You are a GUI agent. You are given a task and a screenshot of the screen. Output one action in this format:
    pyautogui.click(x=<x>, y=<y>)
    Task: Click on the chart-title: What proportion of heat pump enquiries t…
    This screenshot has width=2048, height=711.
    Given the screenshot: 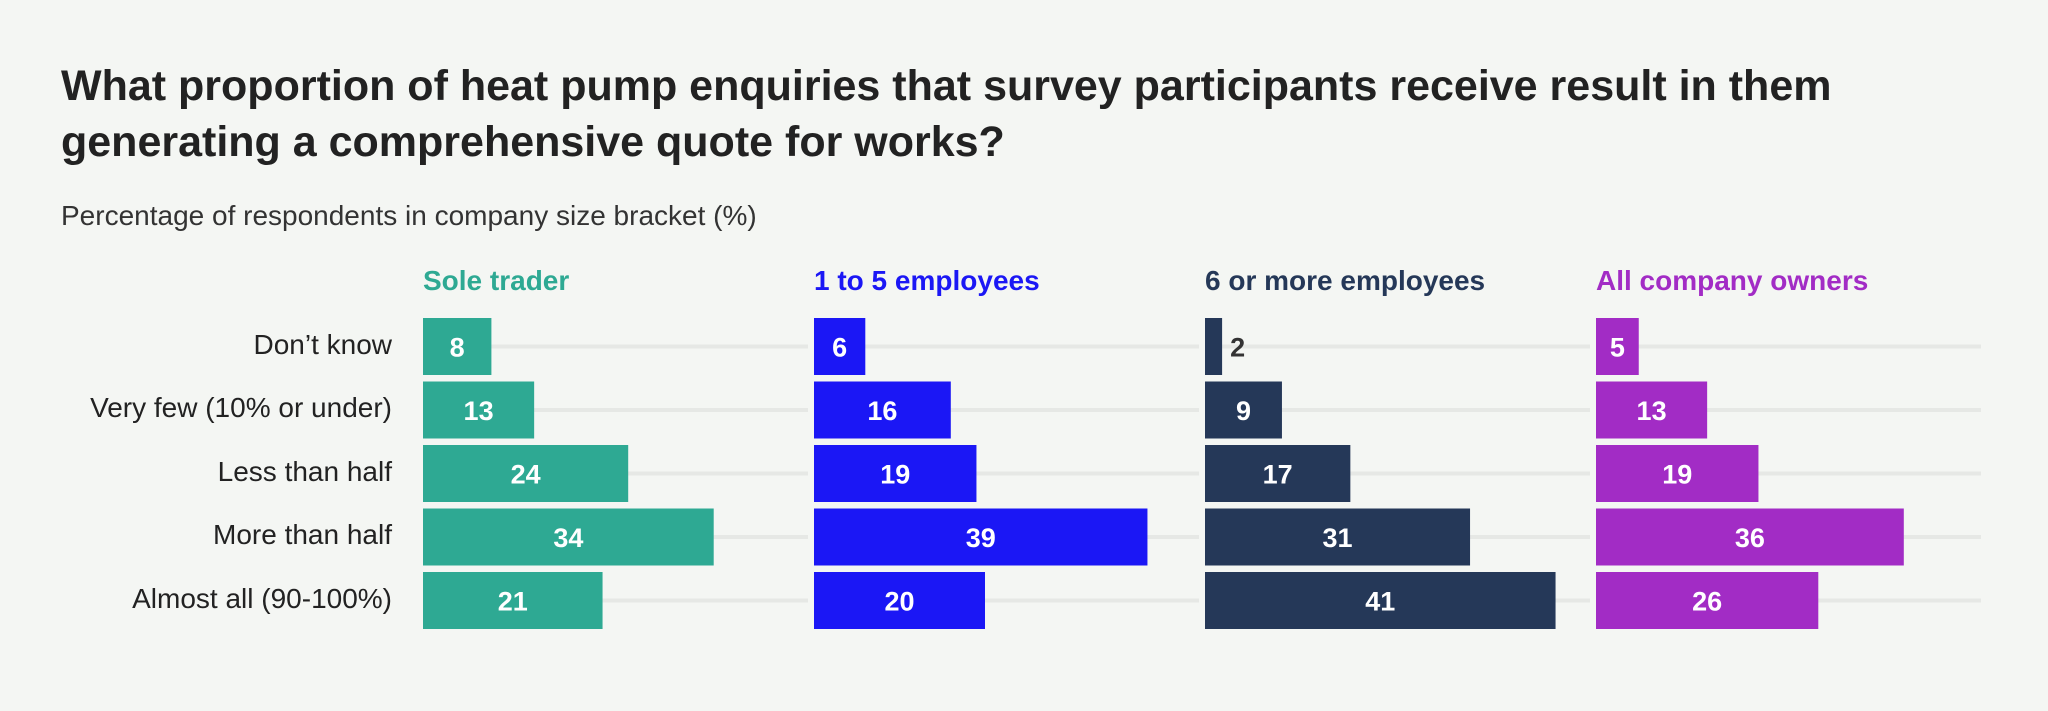 What is the action you would take?
    pyautogui.click(x=946, y=114)
    